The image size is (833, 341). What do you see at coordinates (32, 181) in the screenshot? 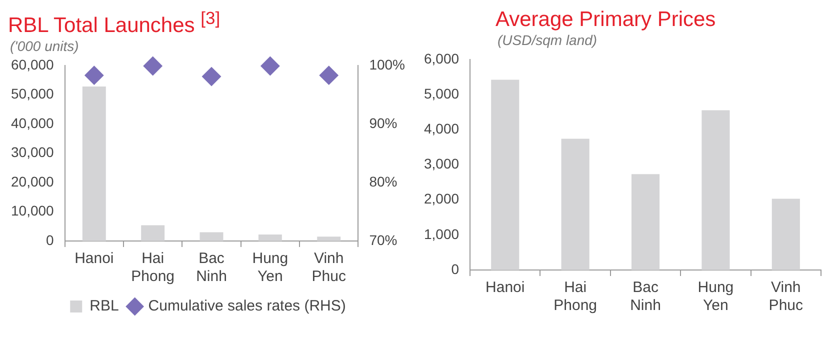
I see `y-tick-label: 20,000` at bounding box center [32, 181].